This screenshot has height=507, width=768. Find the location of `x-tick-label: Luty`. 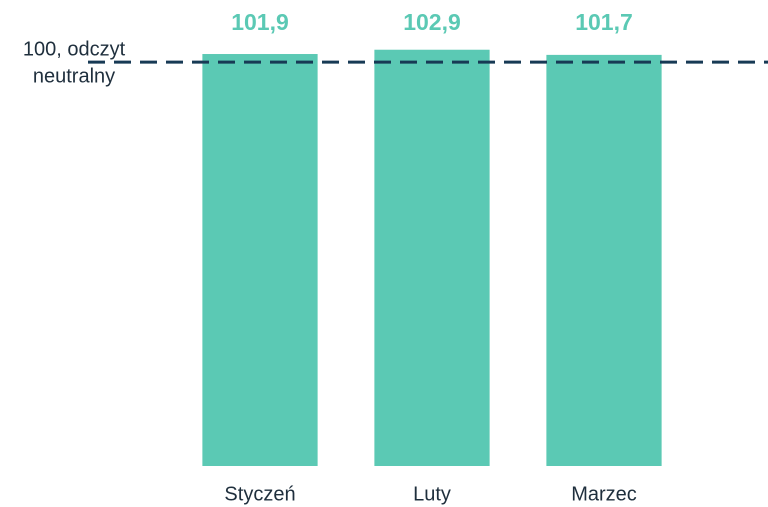

x-tick-label: Luty is located at coordinates (432, 494).